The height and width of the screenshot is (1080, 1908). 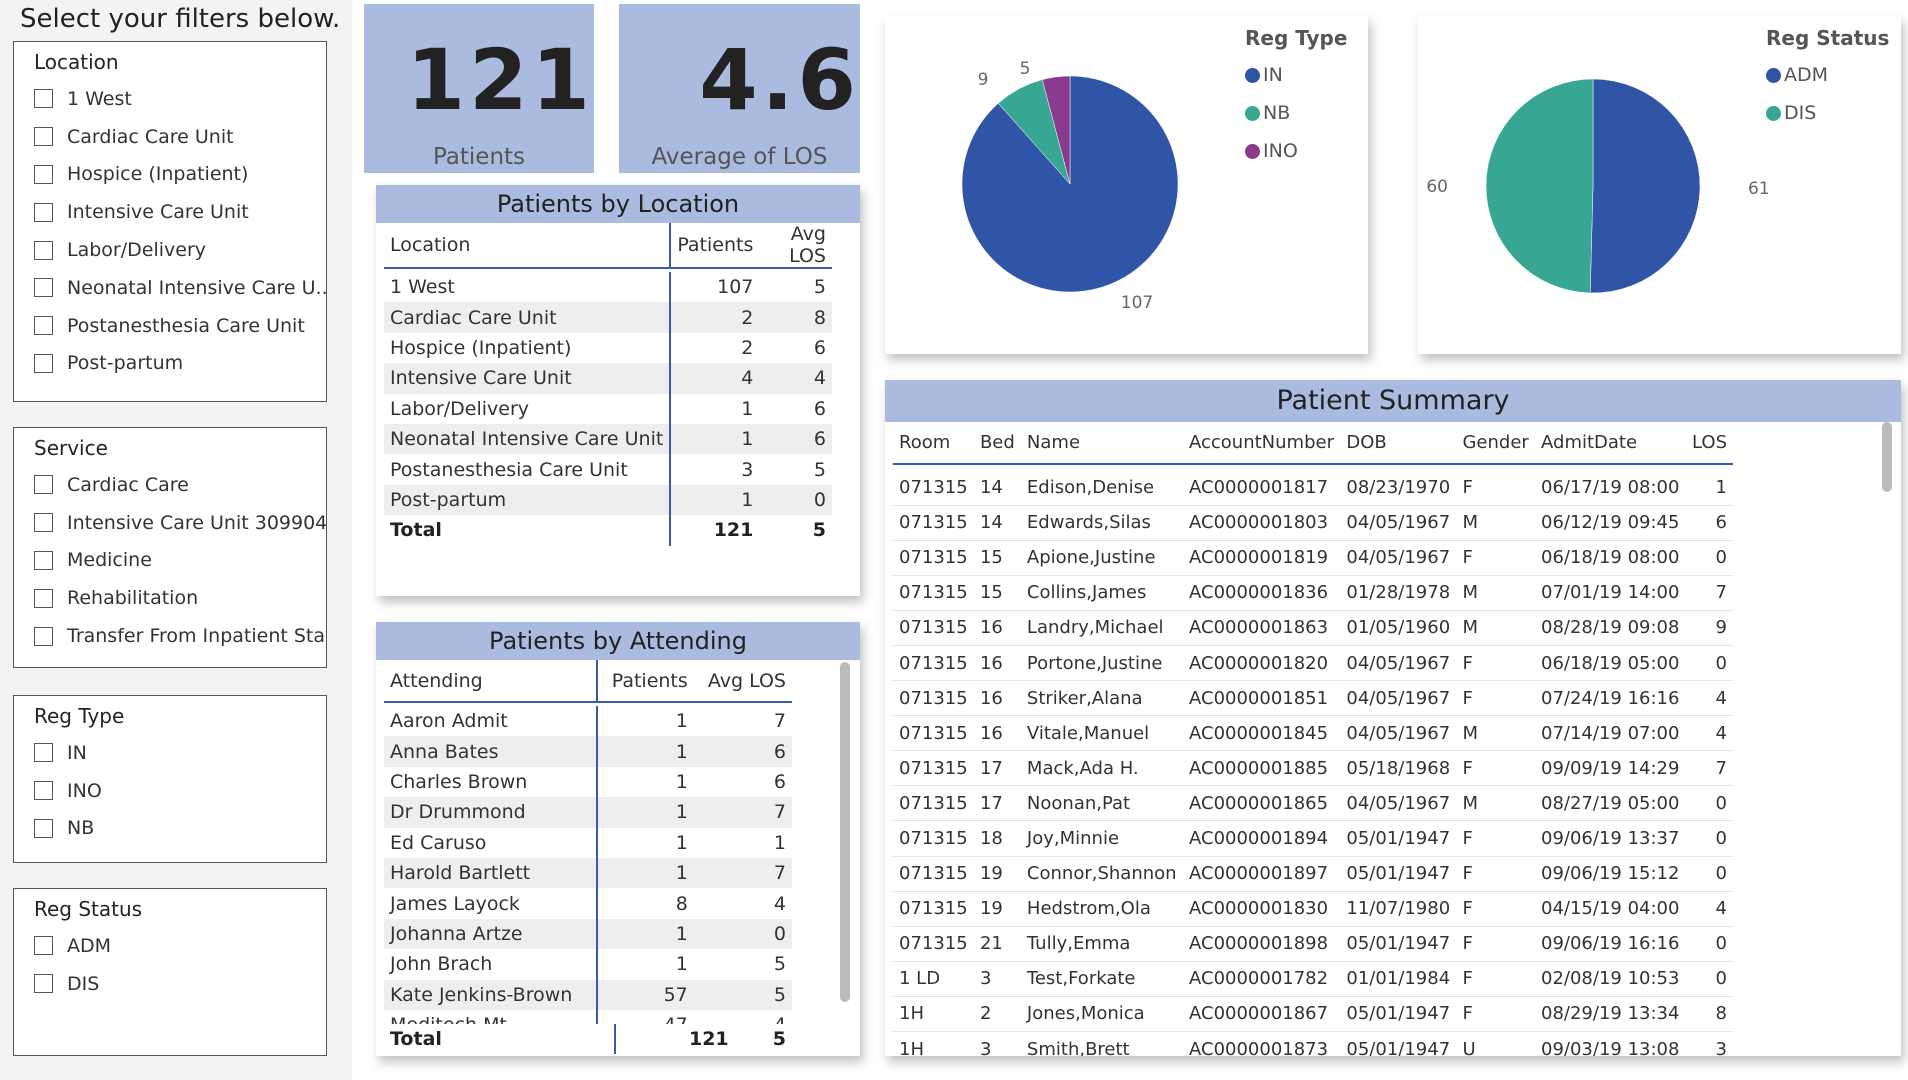 I want to click on service-option: Rehabilitation, so click(x=180, y=598).